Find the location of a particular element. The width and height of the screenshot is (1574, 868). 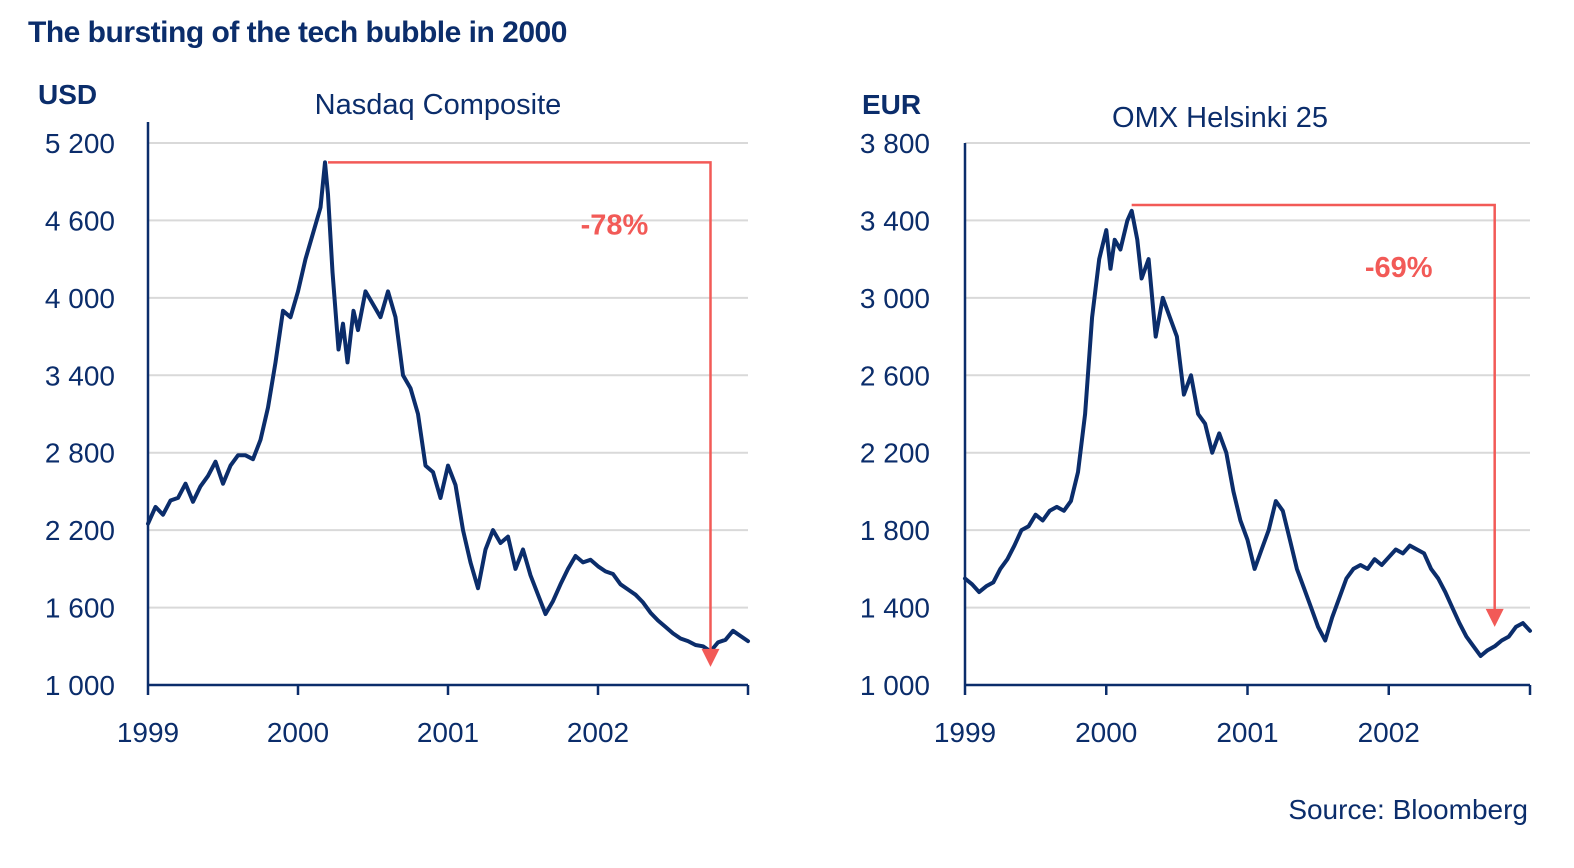

y-axis-unit: EUR is located at coordinates (891, 104).